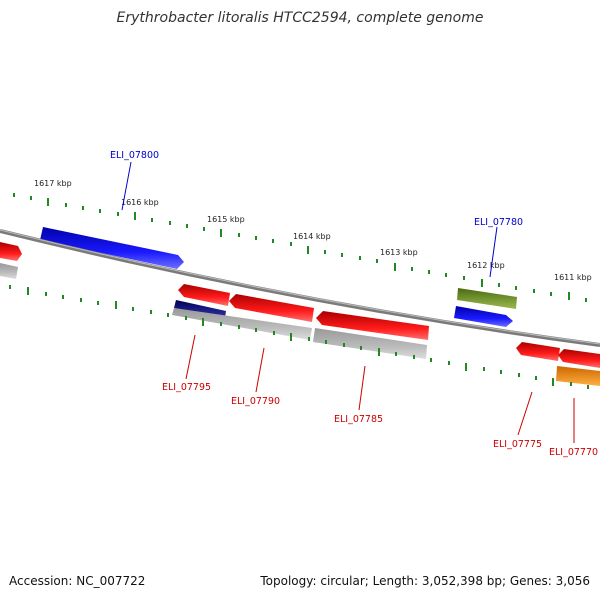 The image size is (600, 600). What do you see at coordinates (358, 419) in the screenshot?
I see `gene-label: ELI_07785` at bounding box center [358, 419].